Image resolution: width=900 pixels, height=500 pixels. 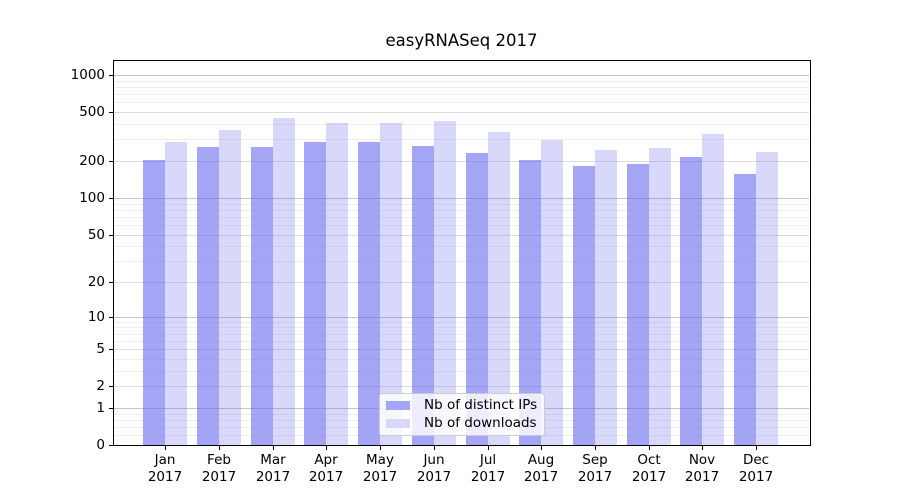 What do you see at coordinates (462, 60) in the screenshot?
I see `plot-spine-top` at bounding box center [462, 60].